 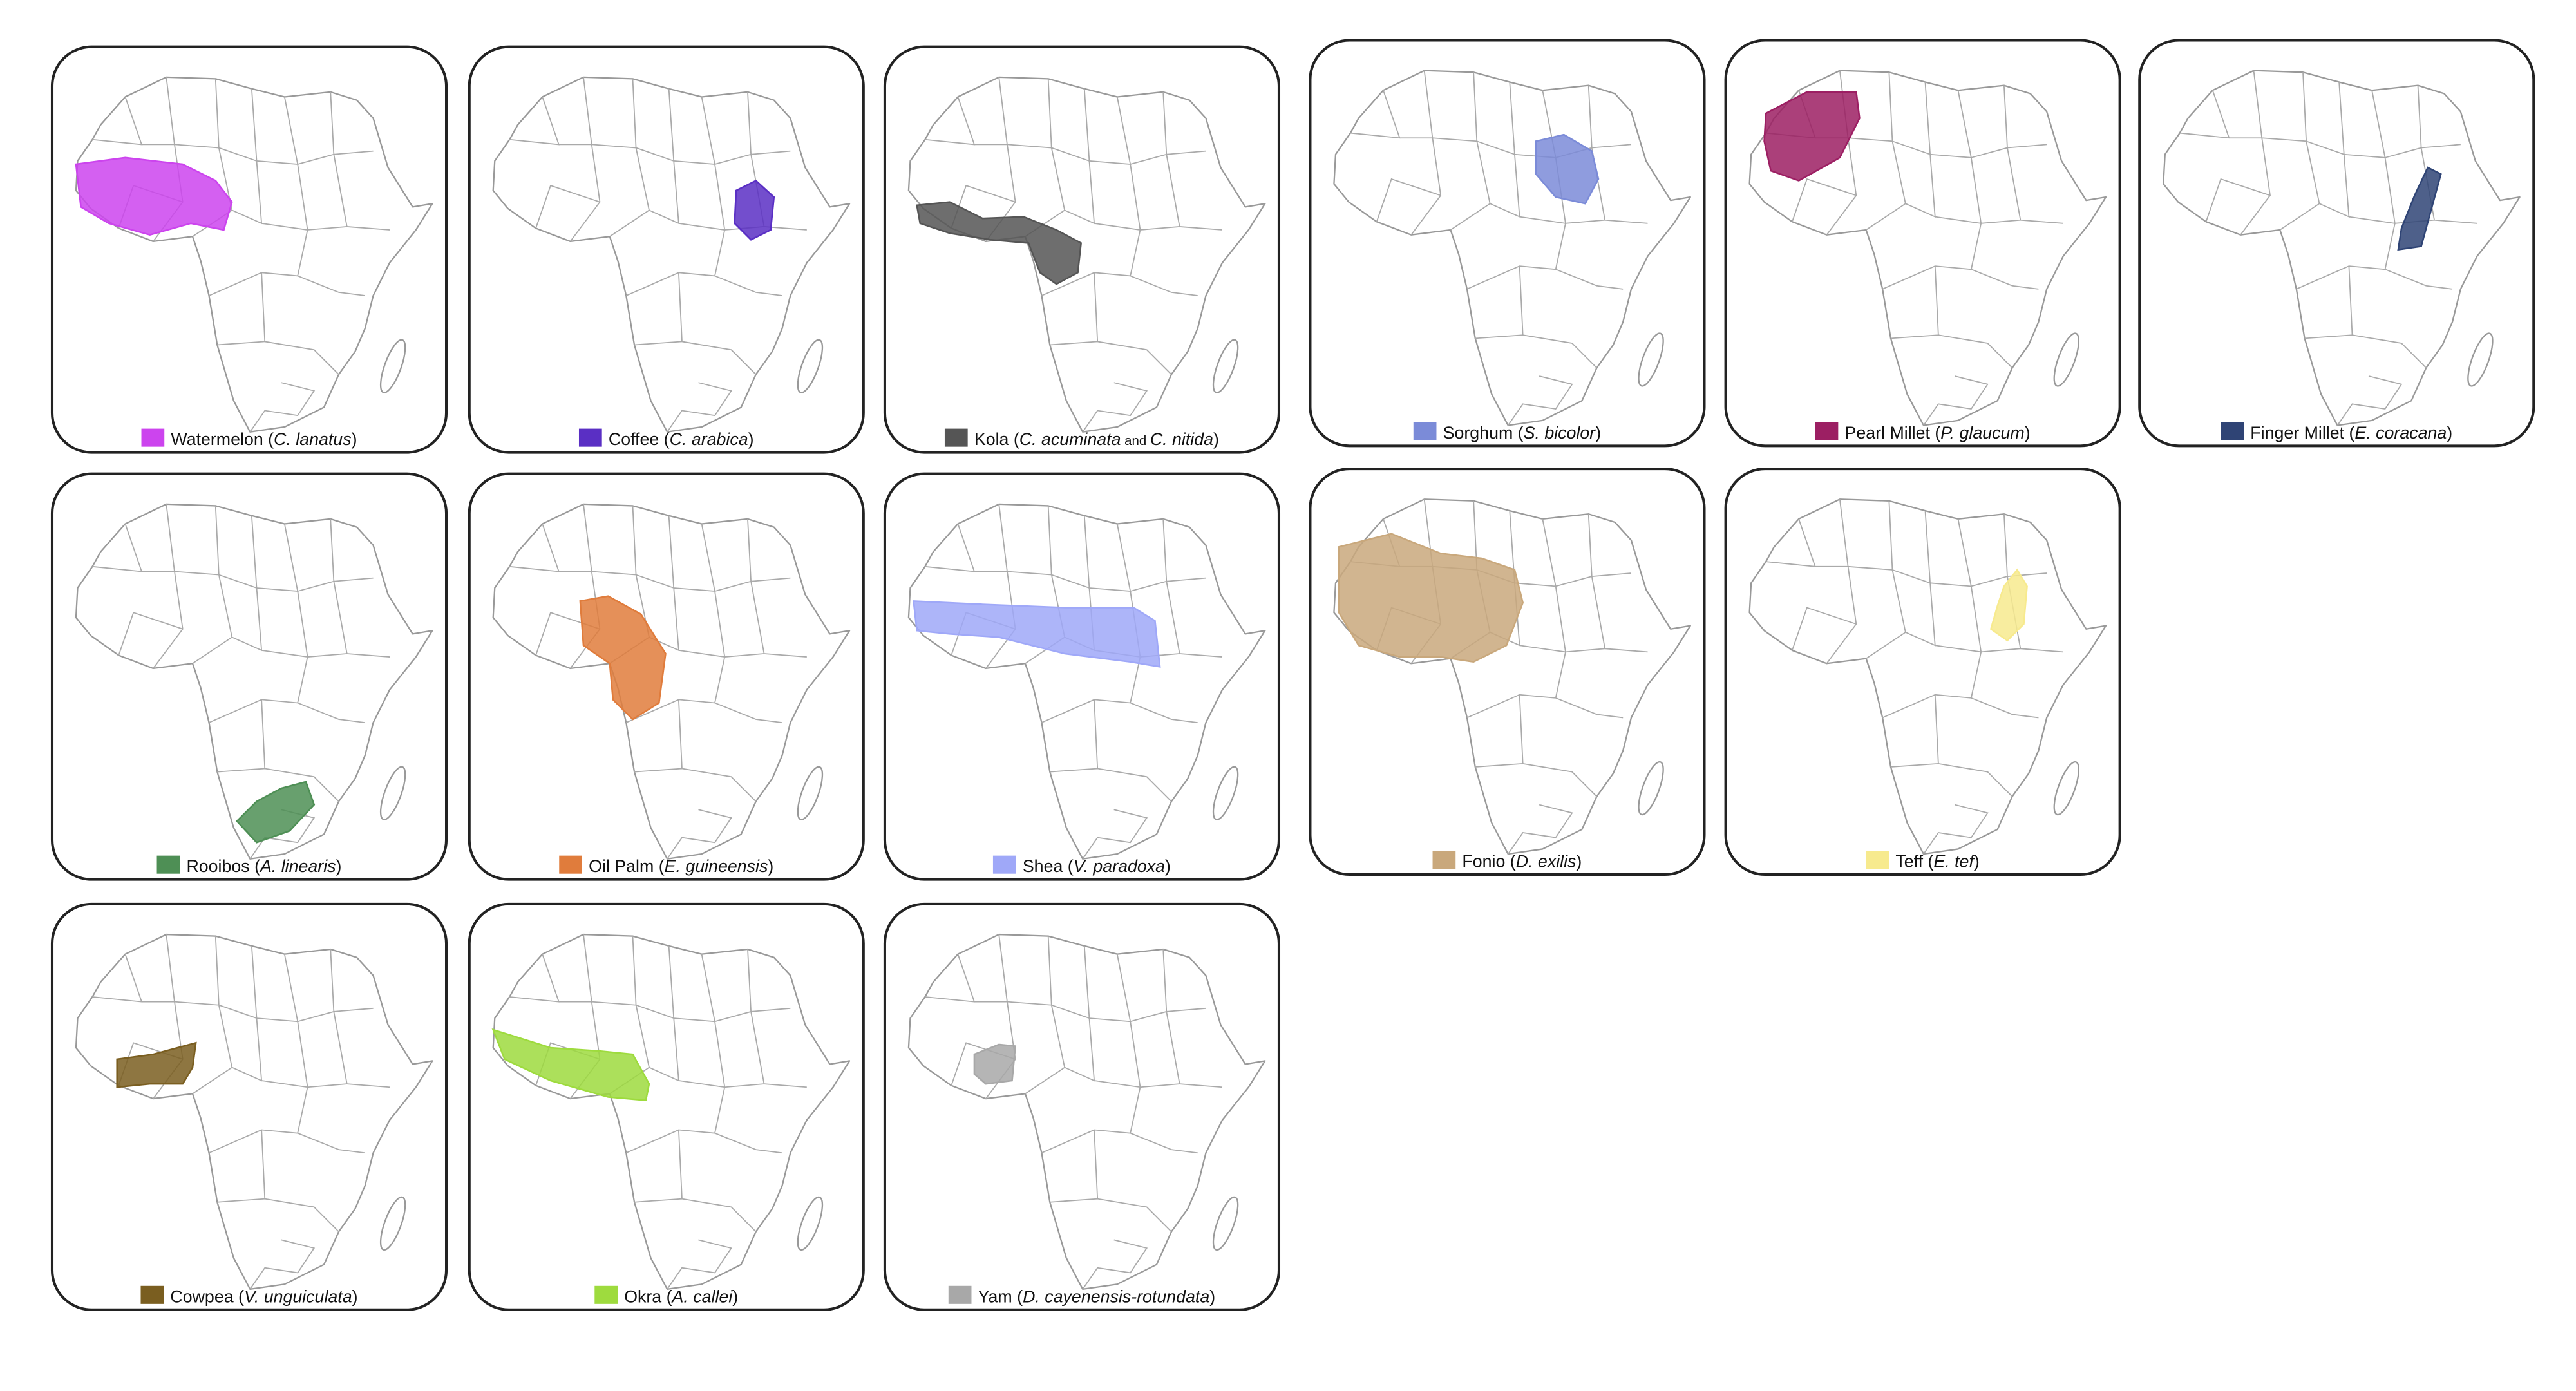 I want to click on map-panel: Oil Palm (E. guineensis), so click(x=666, y=676).